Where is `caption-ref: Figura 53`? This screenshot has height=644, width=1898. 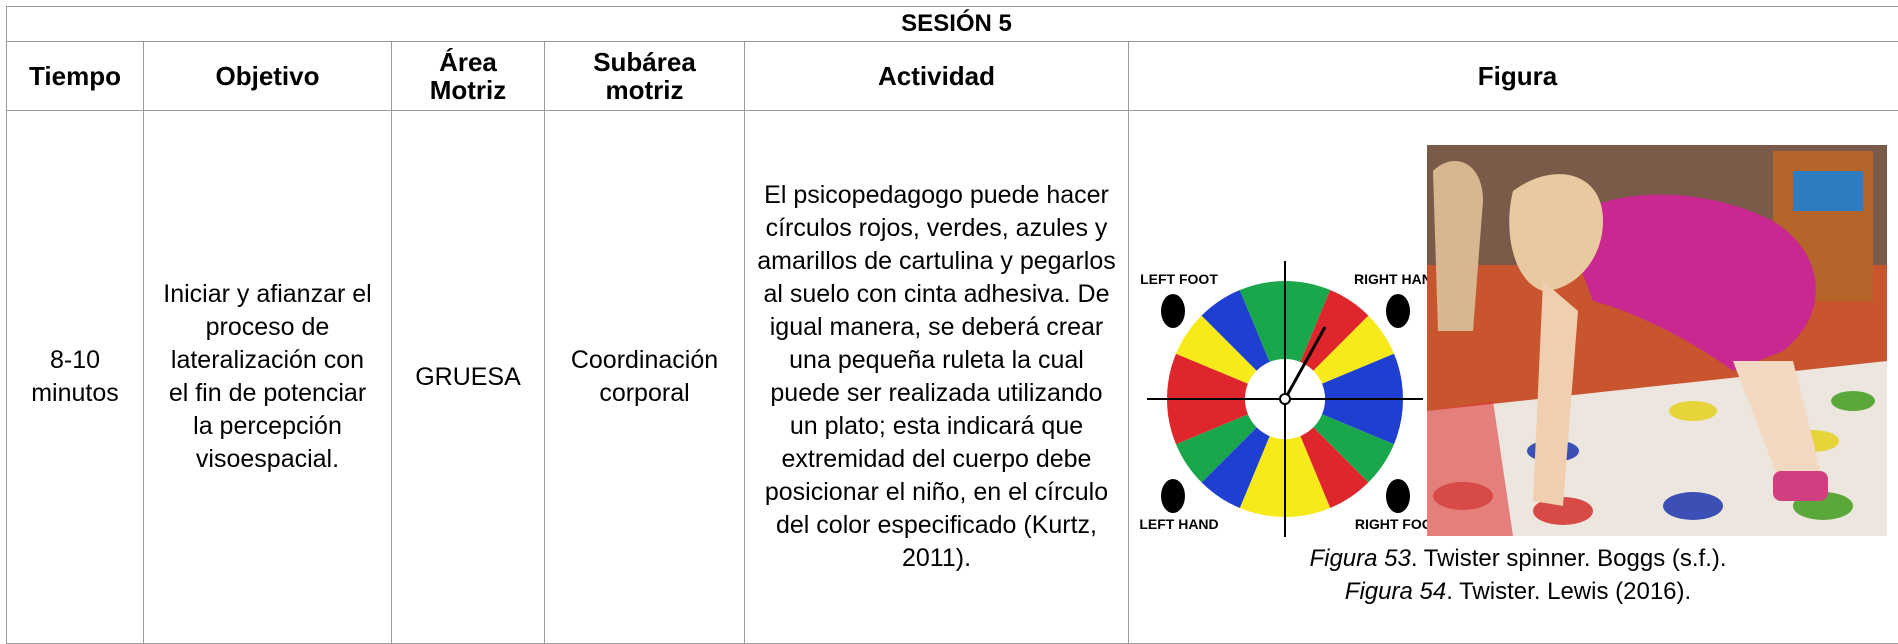 caption-ref: Figura 53 is located at coordinates (1360, 558).